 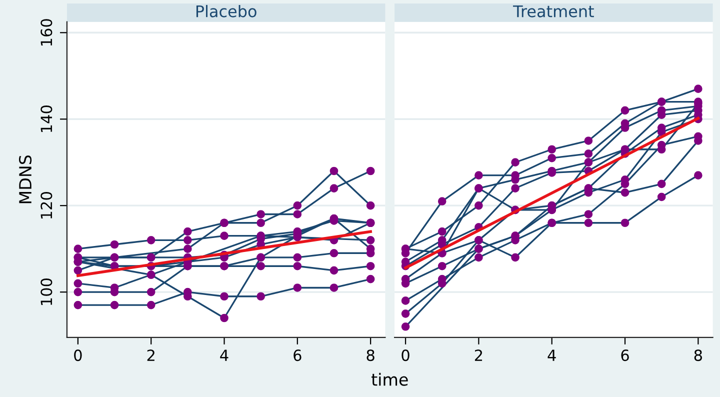 I want to click on y-tick-label: 100, so click(x=46, y=291).